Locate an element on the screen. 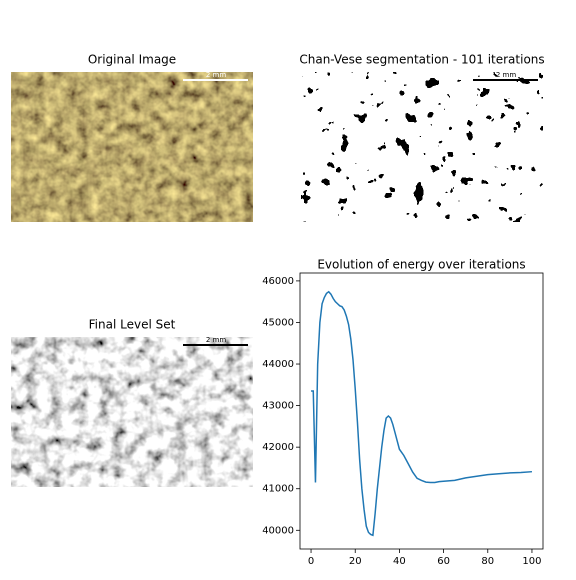 The height and width of the screenshot is (580, 576). panel-title: Chan-Vese segmentation - 101 iterations is located at coordinates (421, 60).